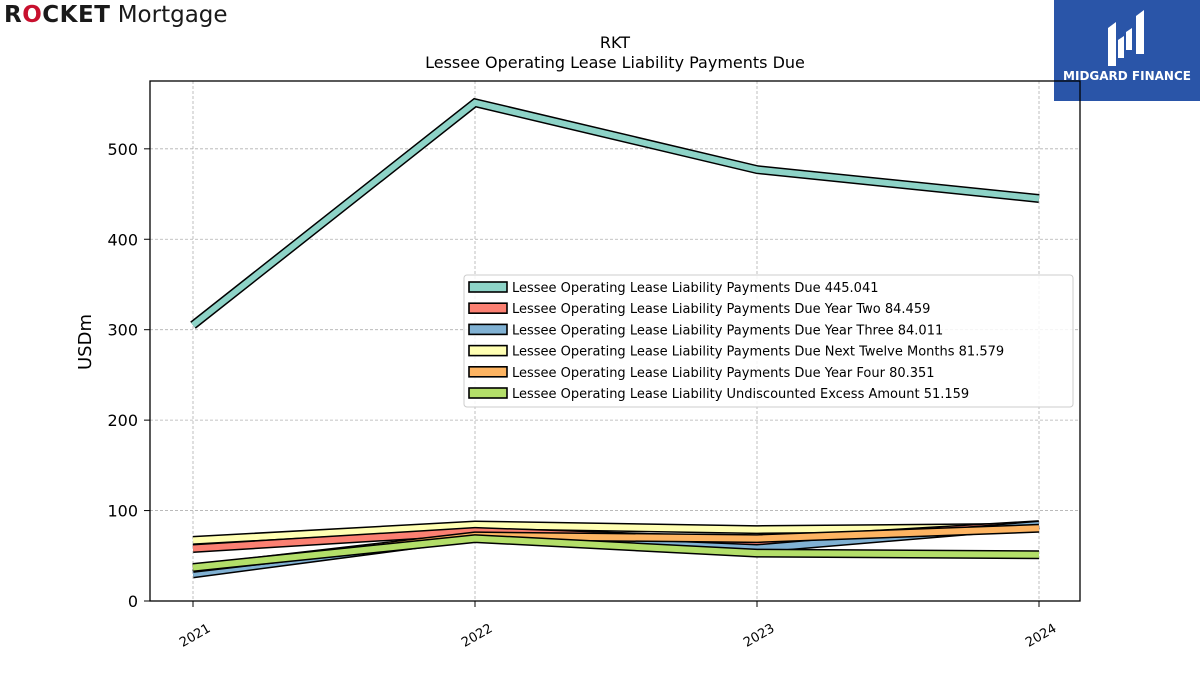 The width and height of the screenshot is (1200, 675). I want to click on y-tick-label: 300, so click(122, 330).